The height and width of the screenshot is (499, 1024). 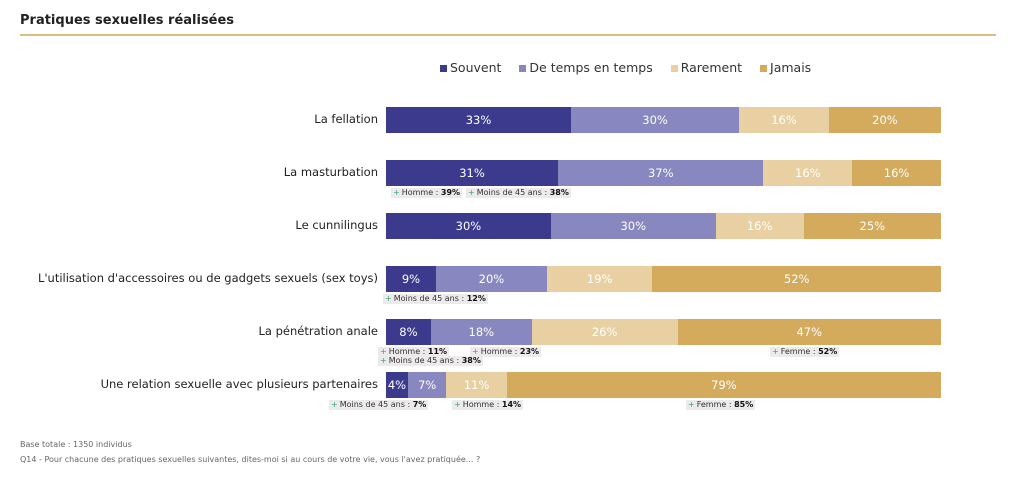 What do you see at coordinates (127, 20) in the screenshot?
I see `chart-title: Pratiques sexuelles réalisées` at bounding box center [127, 20].